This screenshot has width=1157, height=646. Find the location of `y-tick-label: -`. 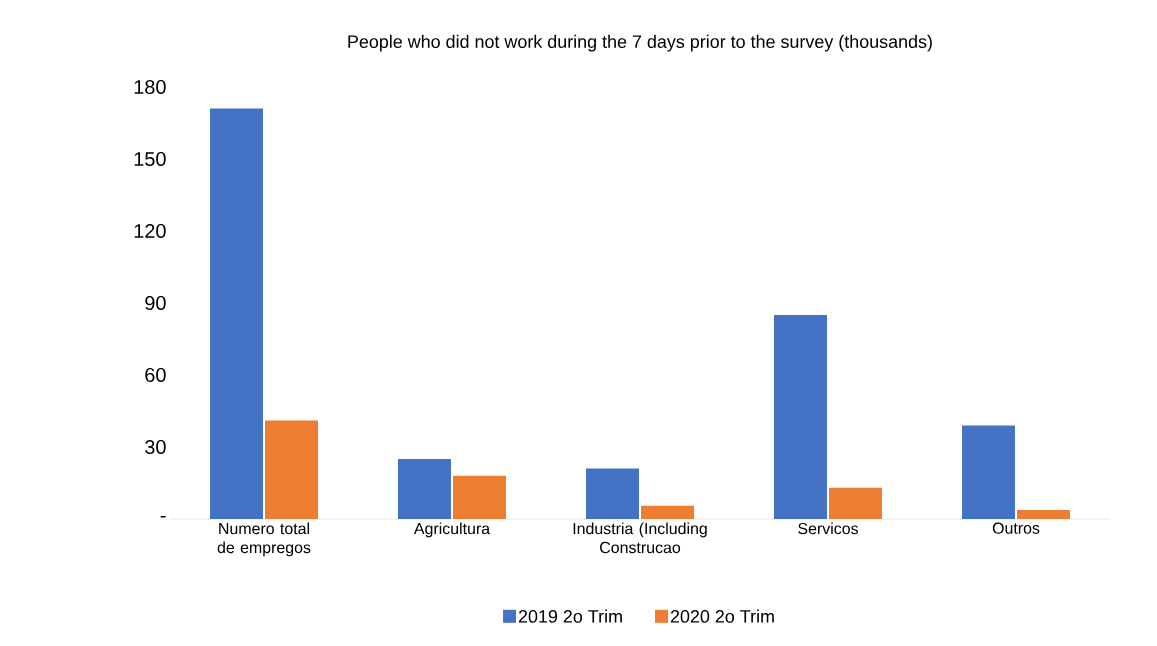

y-tick-label: - is located at coordinates (163, 516).